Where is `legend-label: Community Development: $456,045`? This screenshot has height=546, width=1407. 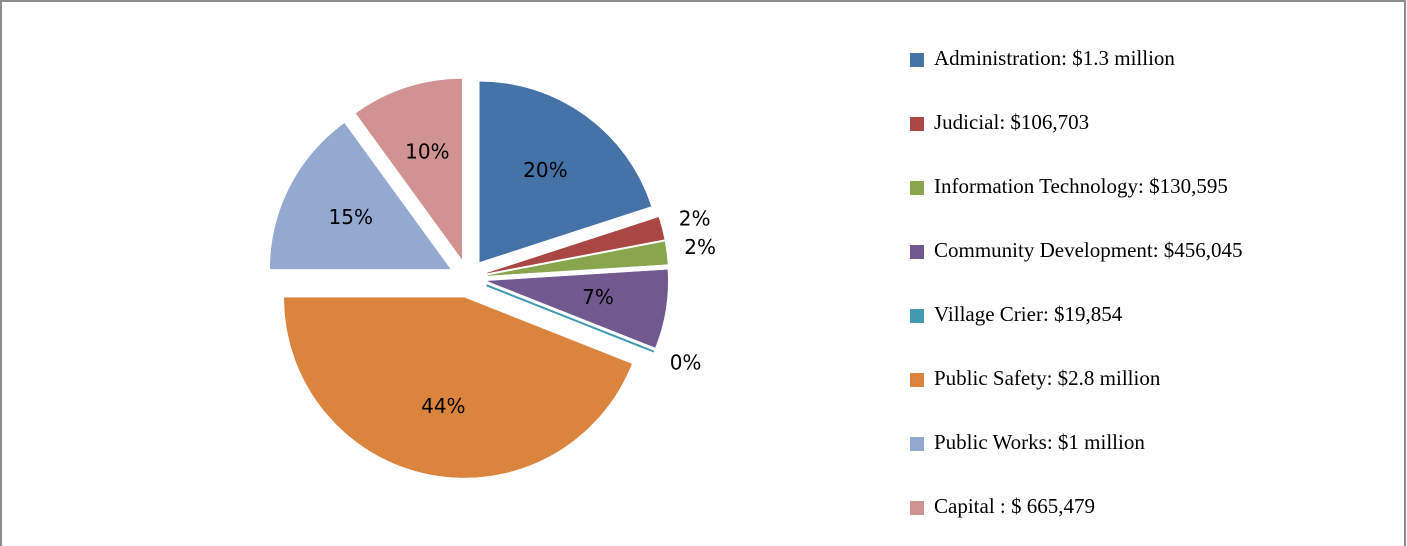 legend-label: Community Development: $456,045 is located at coordinates (1088, 250).